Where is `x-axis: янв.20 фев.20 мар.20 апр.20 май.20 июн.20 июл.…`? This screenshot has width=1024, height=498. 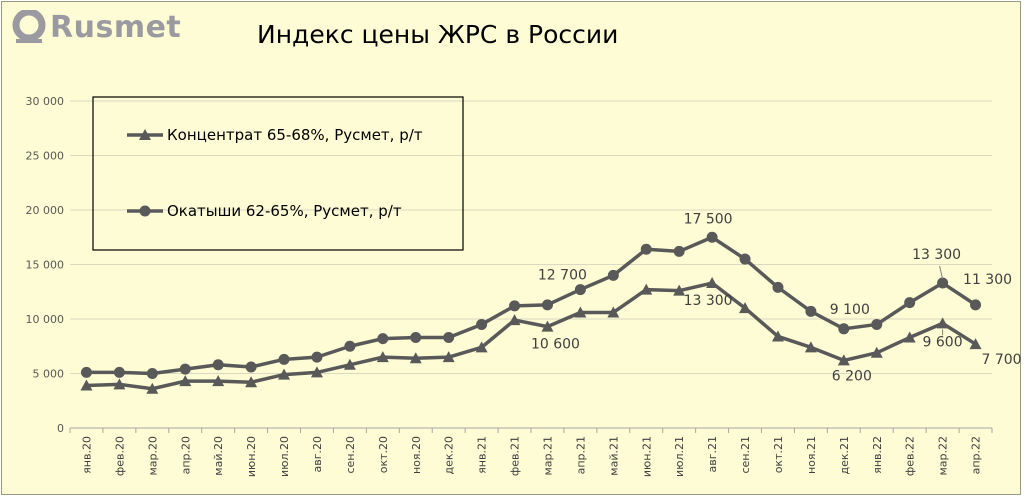
x-axis: янв.20 фев.20 мар.20 апр.20 май.20 июн.20 июл.… is located at coordinates (531, 452).